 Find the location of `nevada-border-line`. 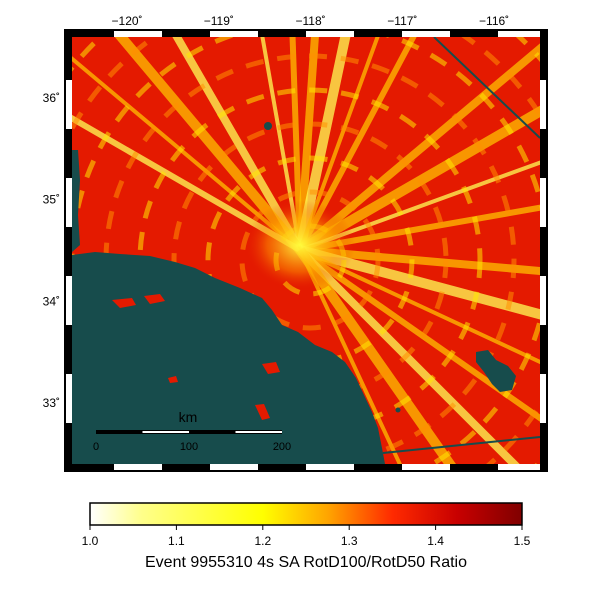

nevada-border-line is located at coordinates (486, 88).